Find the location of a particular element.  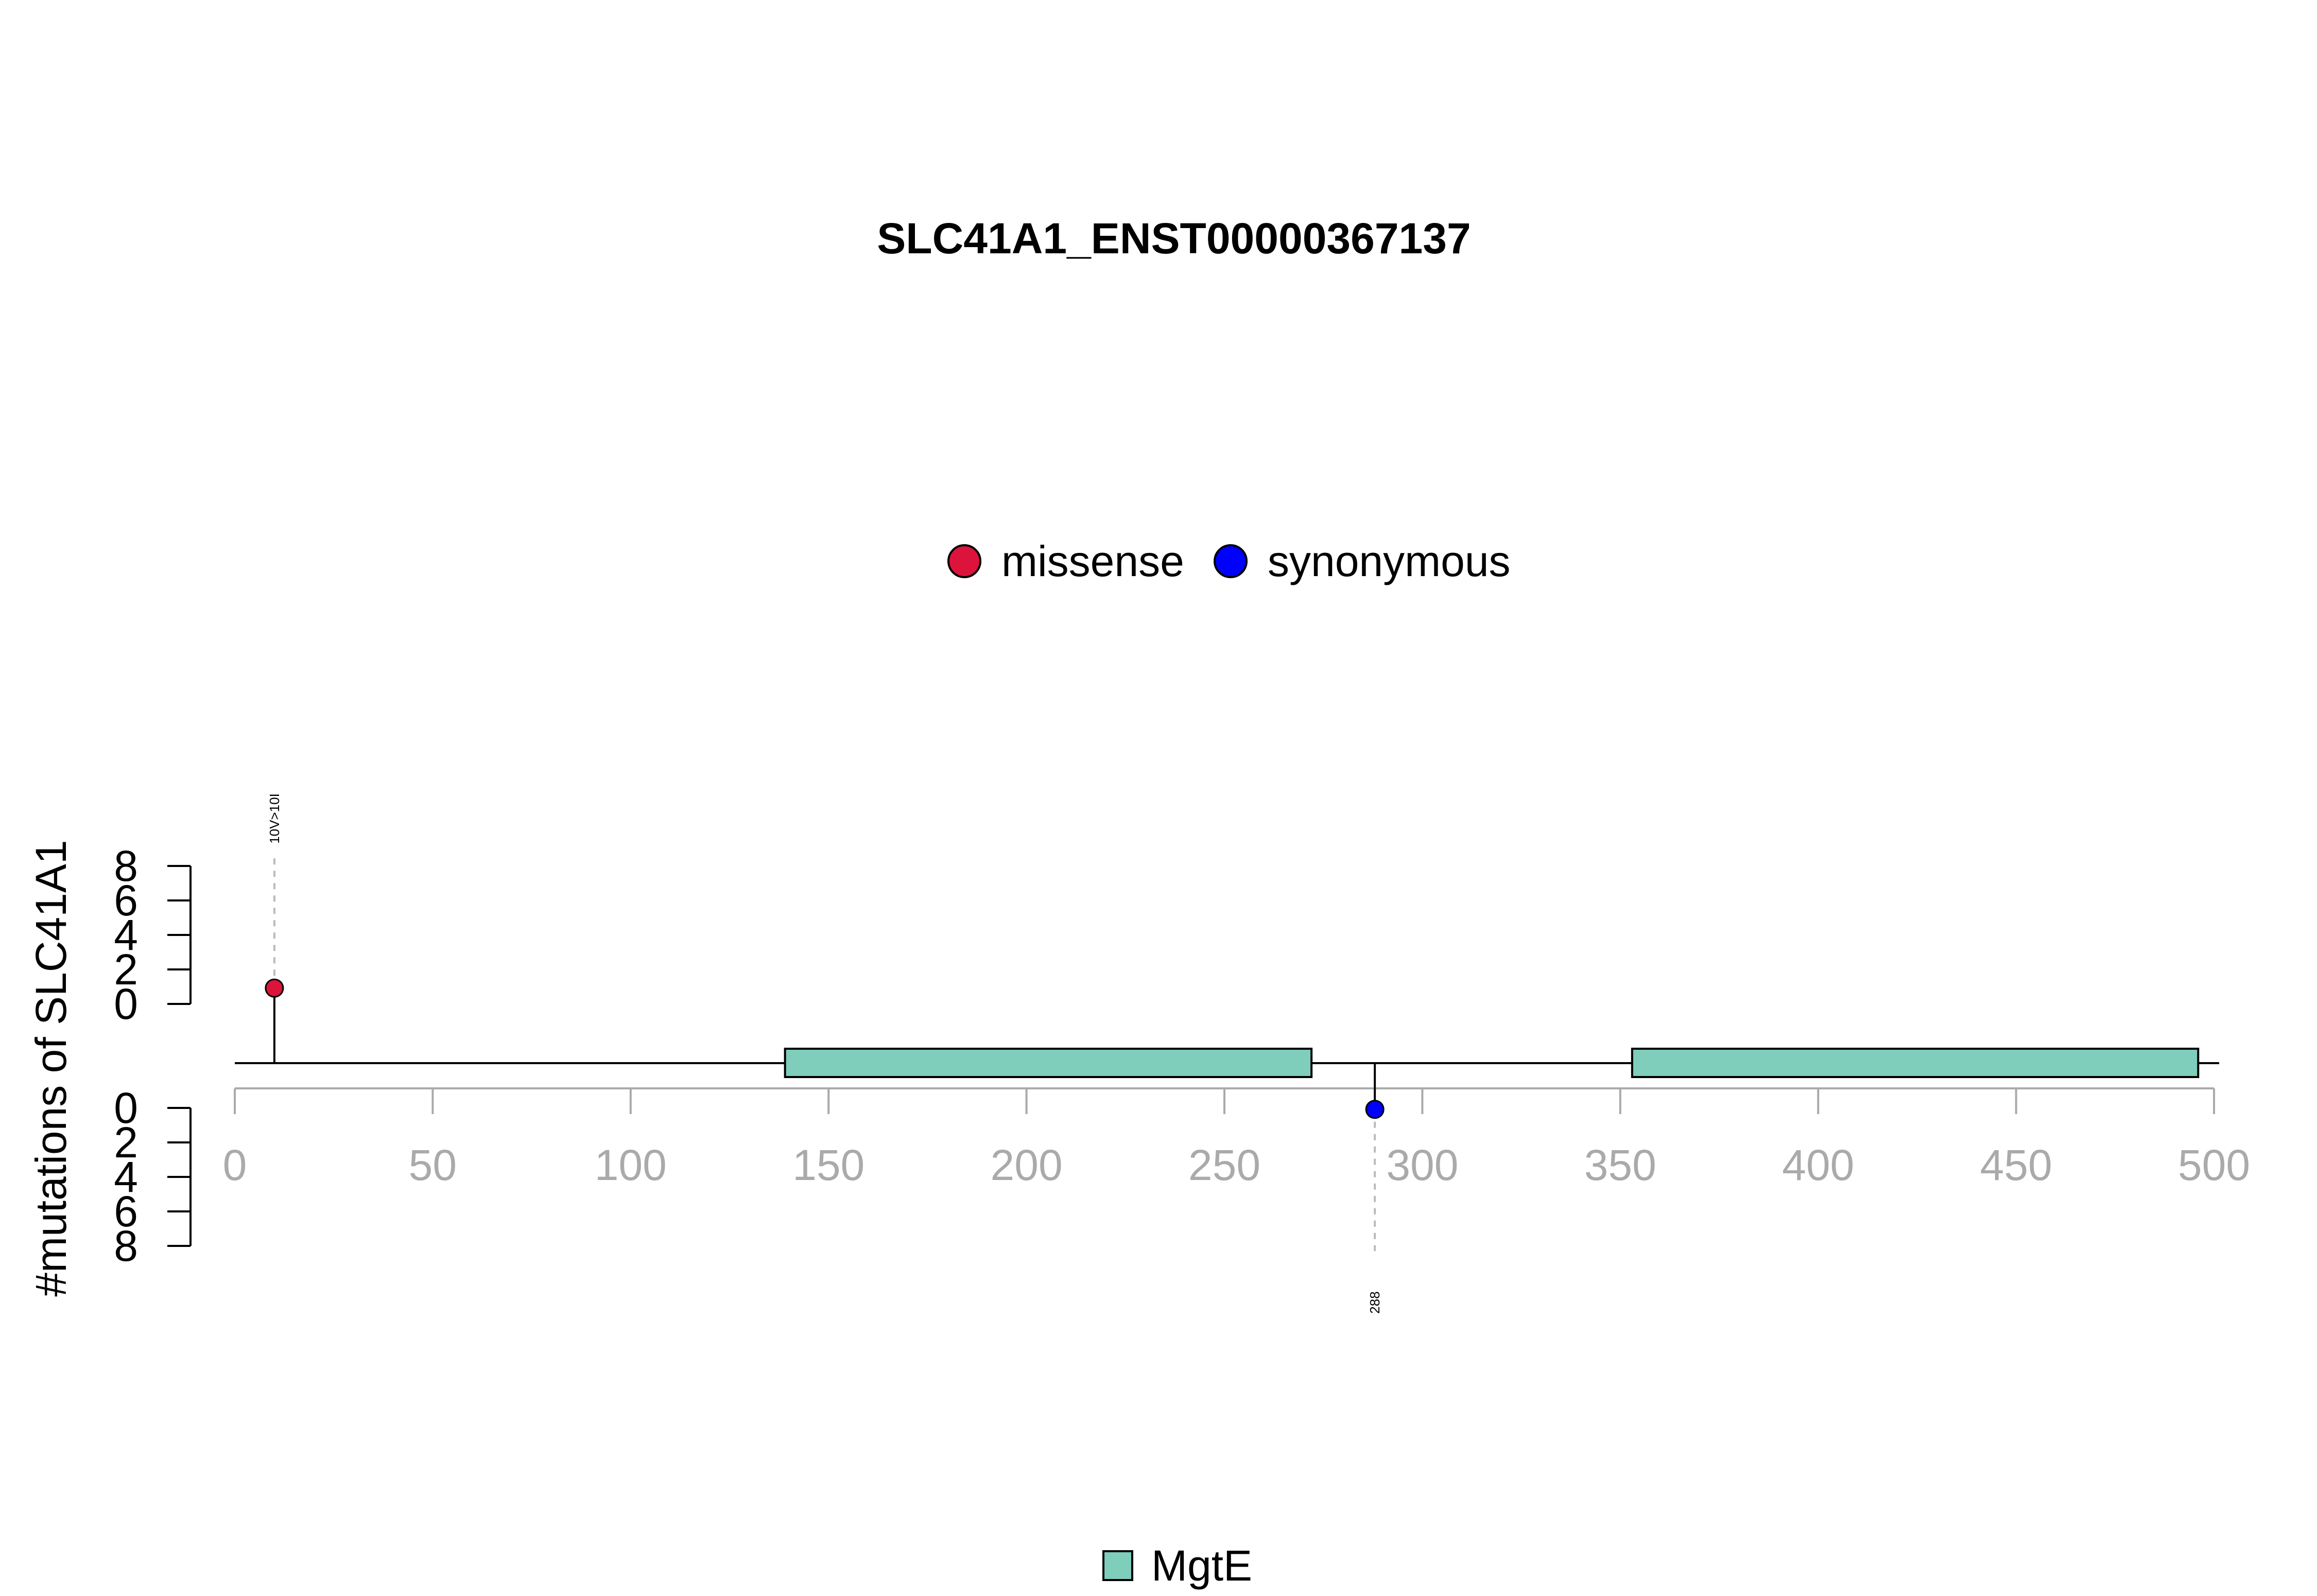

y-tick-top-label: 6 is located at coordinates (126, 901).